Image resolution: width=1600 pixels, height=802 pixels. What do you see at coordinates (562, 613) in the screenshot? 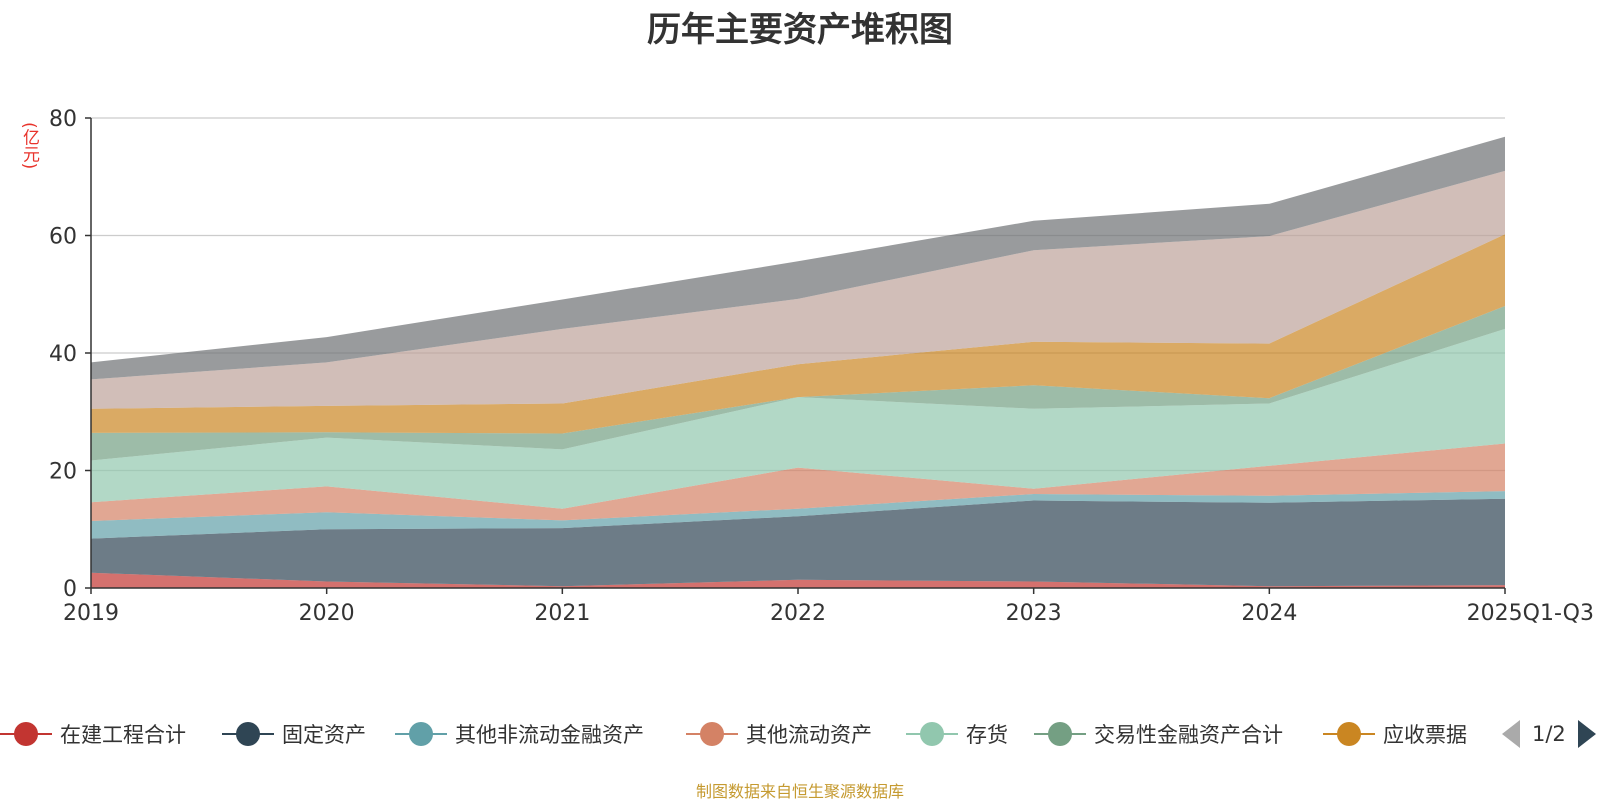
I see `x-tick-label-2: 2021` at bounding box center [562, 613].